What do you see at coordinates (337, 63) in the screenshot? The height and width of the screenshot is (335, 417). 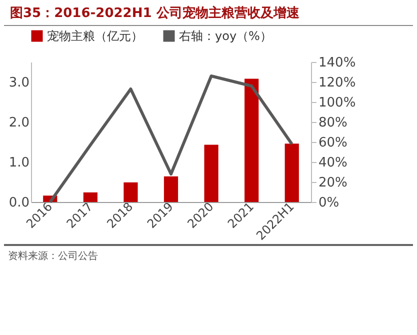 I see `y2-tick-label: 140%` at bounding box center [337, 63].